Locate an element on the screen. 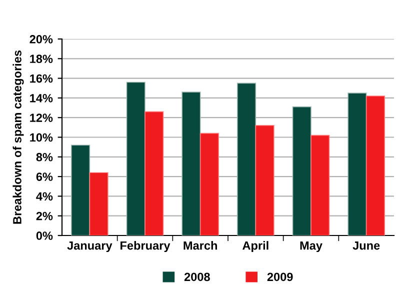 The height and width of the screenshot is (300, 400). y-axis-title: Breakdown of spam categories is located at coordinates (18, 137).